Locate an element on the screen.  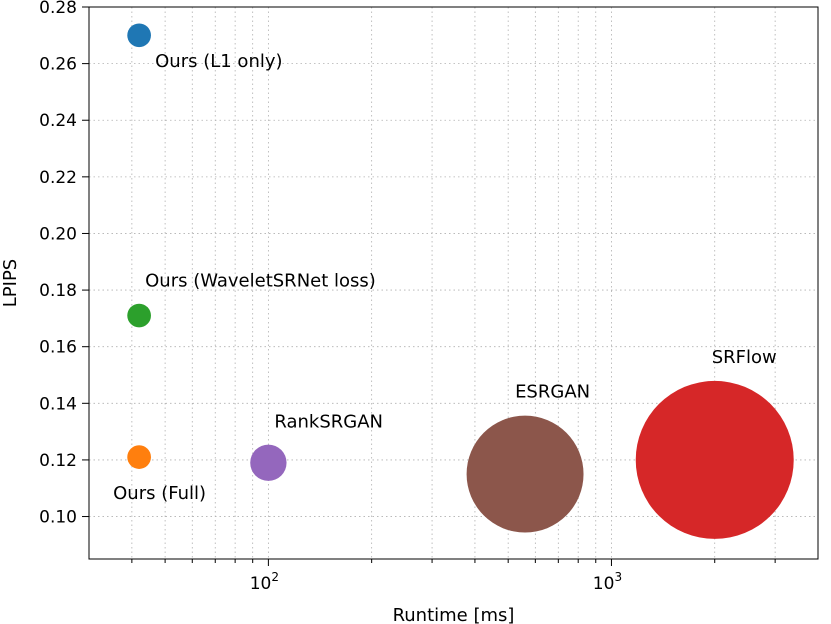
point-label-ours-full: Ours (Full) is located at coordinates (159, 493).